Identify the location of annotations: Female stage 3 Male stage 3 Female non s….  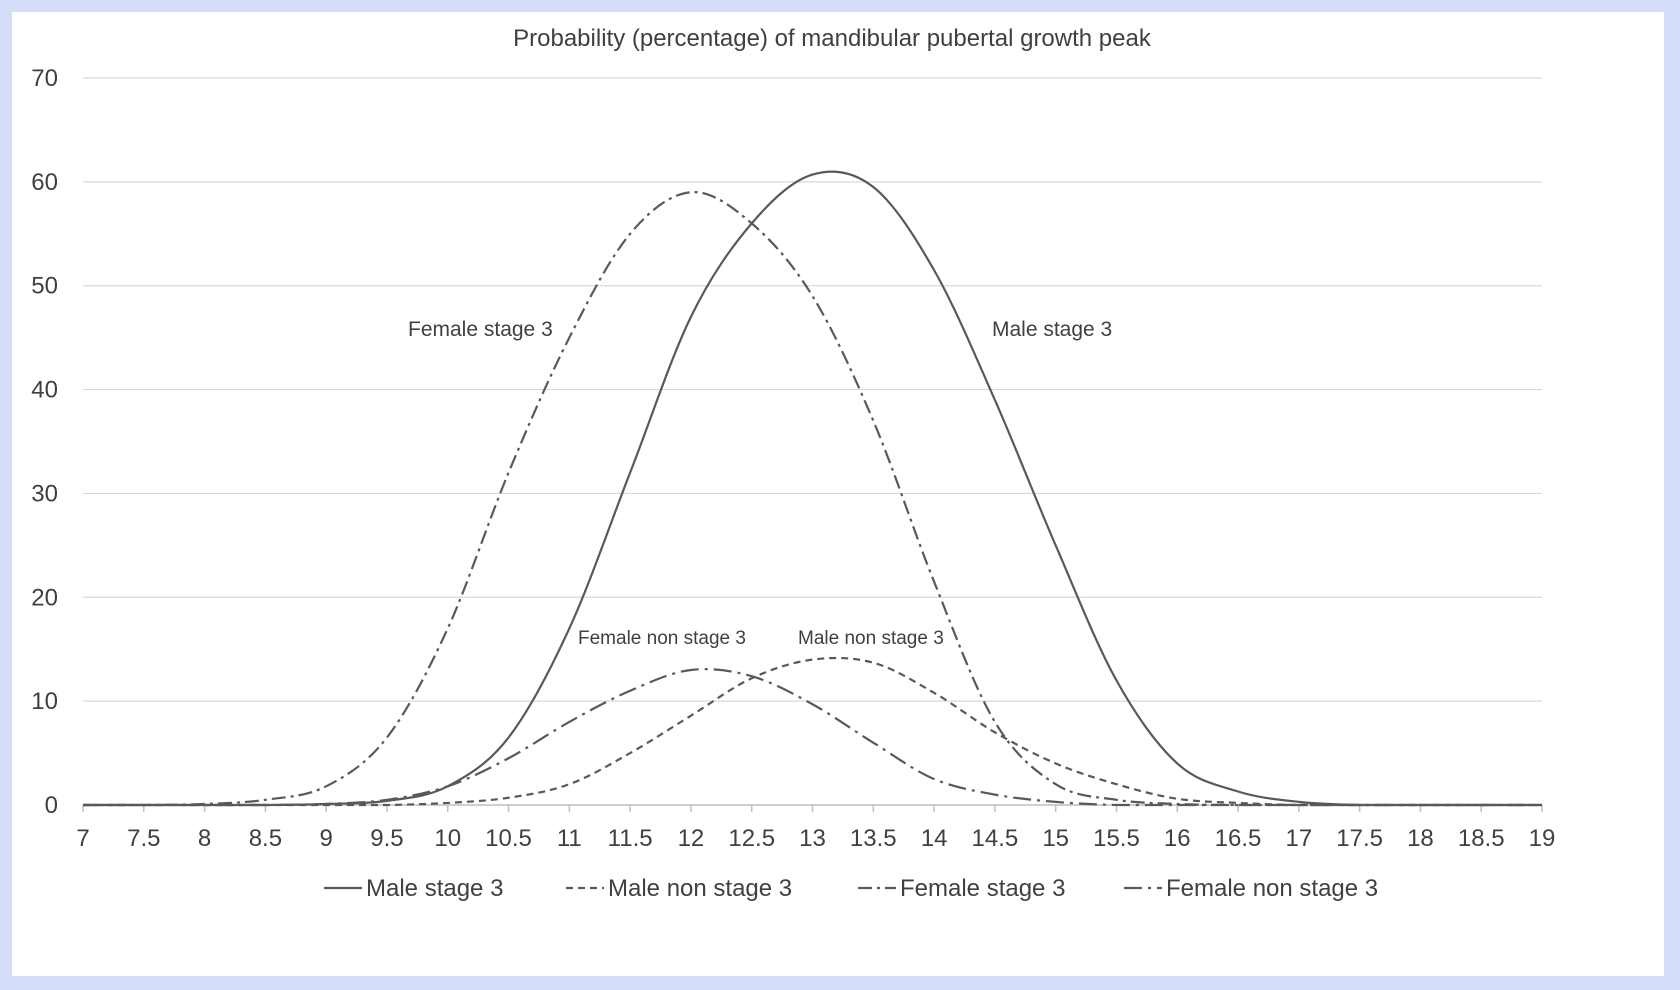
(760, 483).